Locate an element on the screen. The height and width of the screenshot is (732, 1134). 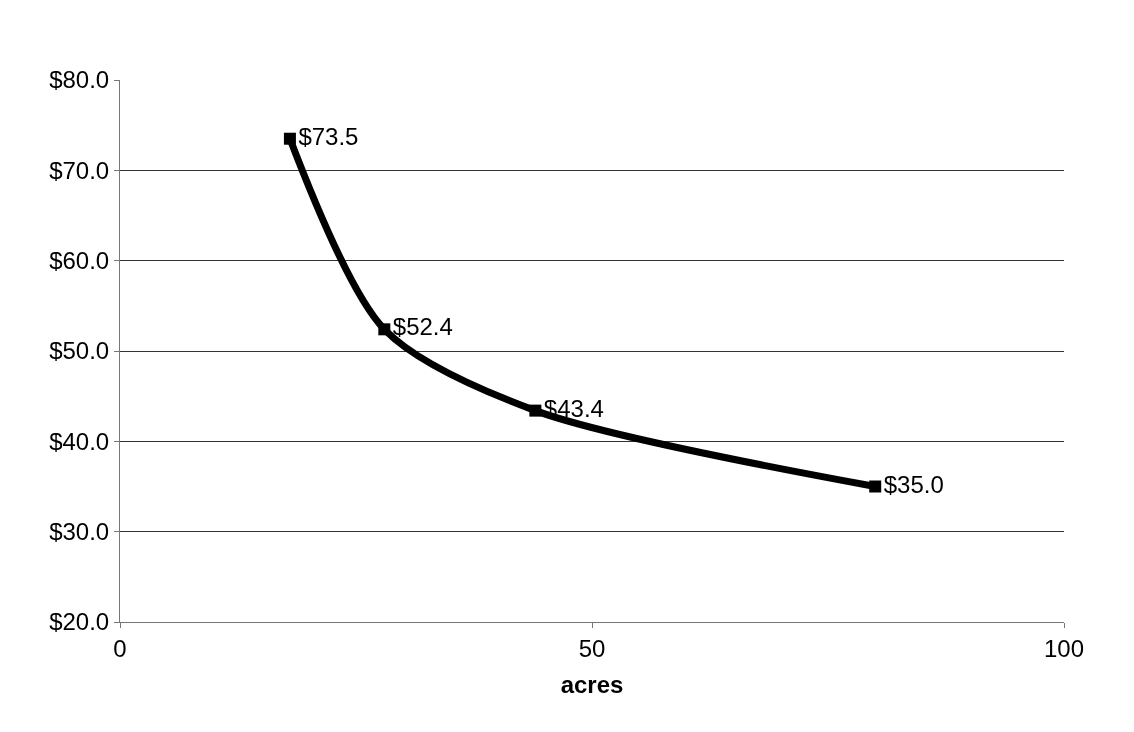
y-tick-label: $40.0 is located at coordinates (79, 441).